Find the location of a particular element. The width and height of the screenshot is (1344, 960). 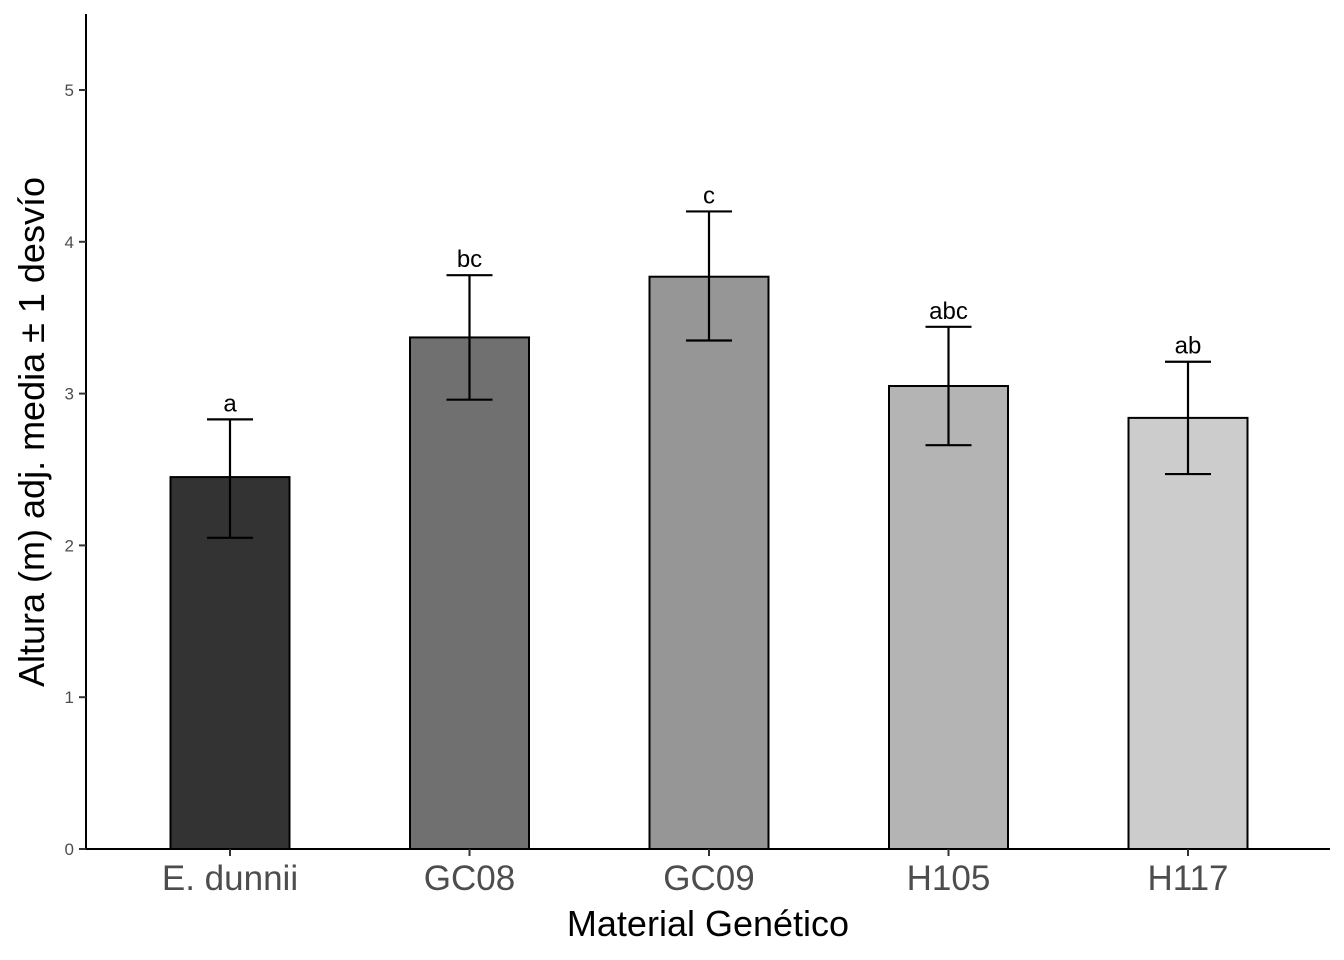

significance-label: ab is located at coordinates (1188, 346).